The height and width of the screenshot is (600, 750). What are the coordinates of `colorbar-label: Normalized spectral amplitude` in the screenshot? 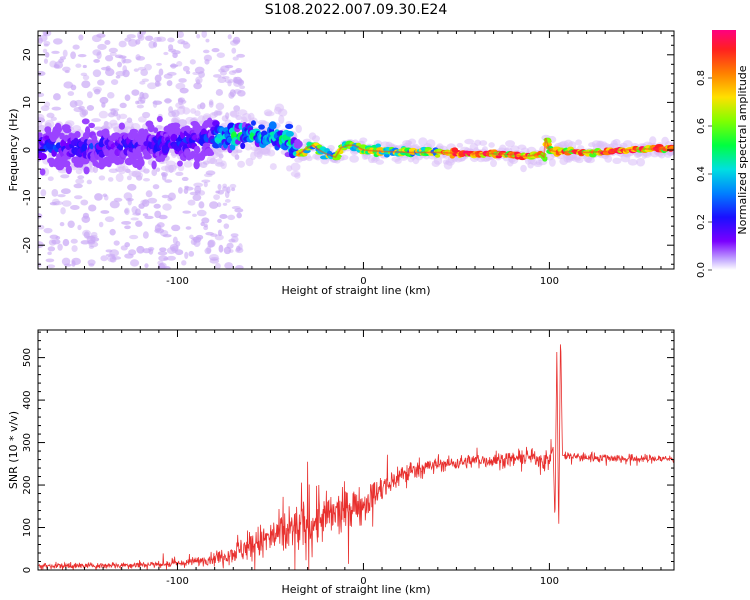 It's located at (742, 149).